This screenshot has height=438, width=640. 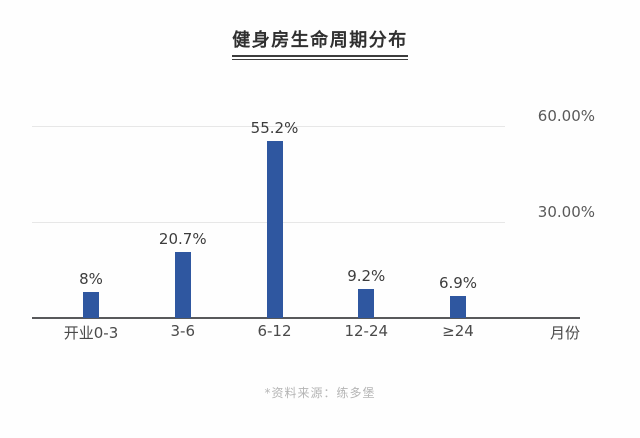 What do you see at coordinates (91, 279) in the screenshot?
I see `bar-value-label: 8%` at bounding box center [91, 279].